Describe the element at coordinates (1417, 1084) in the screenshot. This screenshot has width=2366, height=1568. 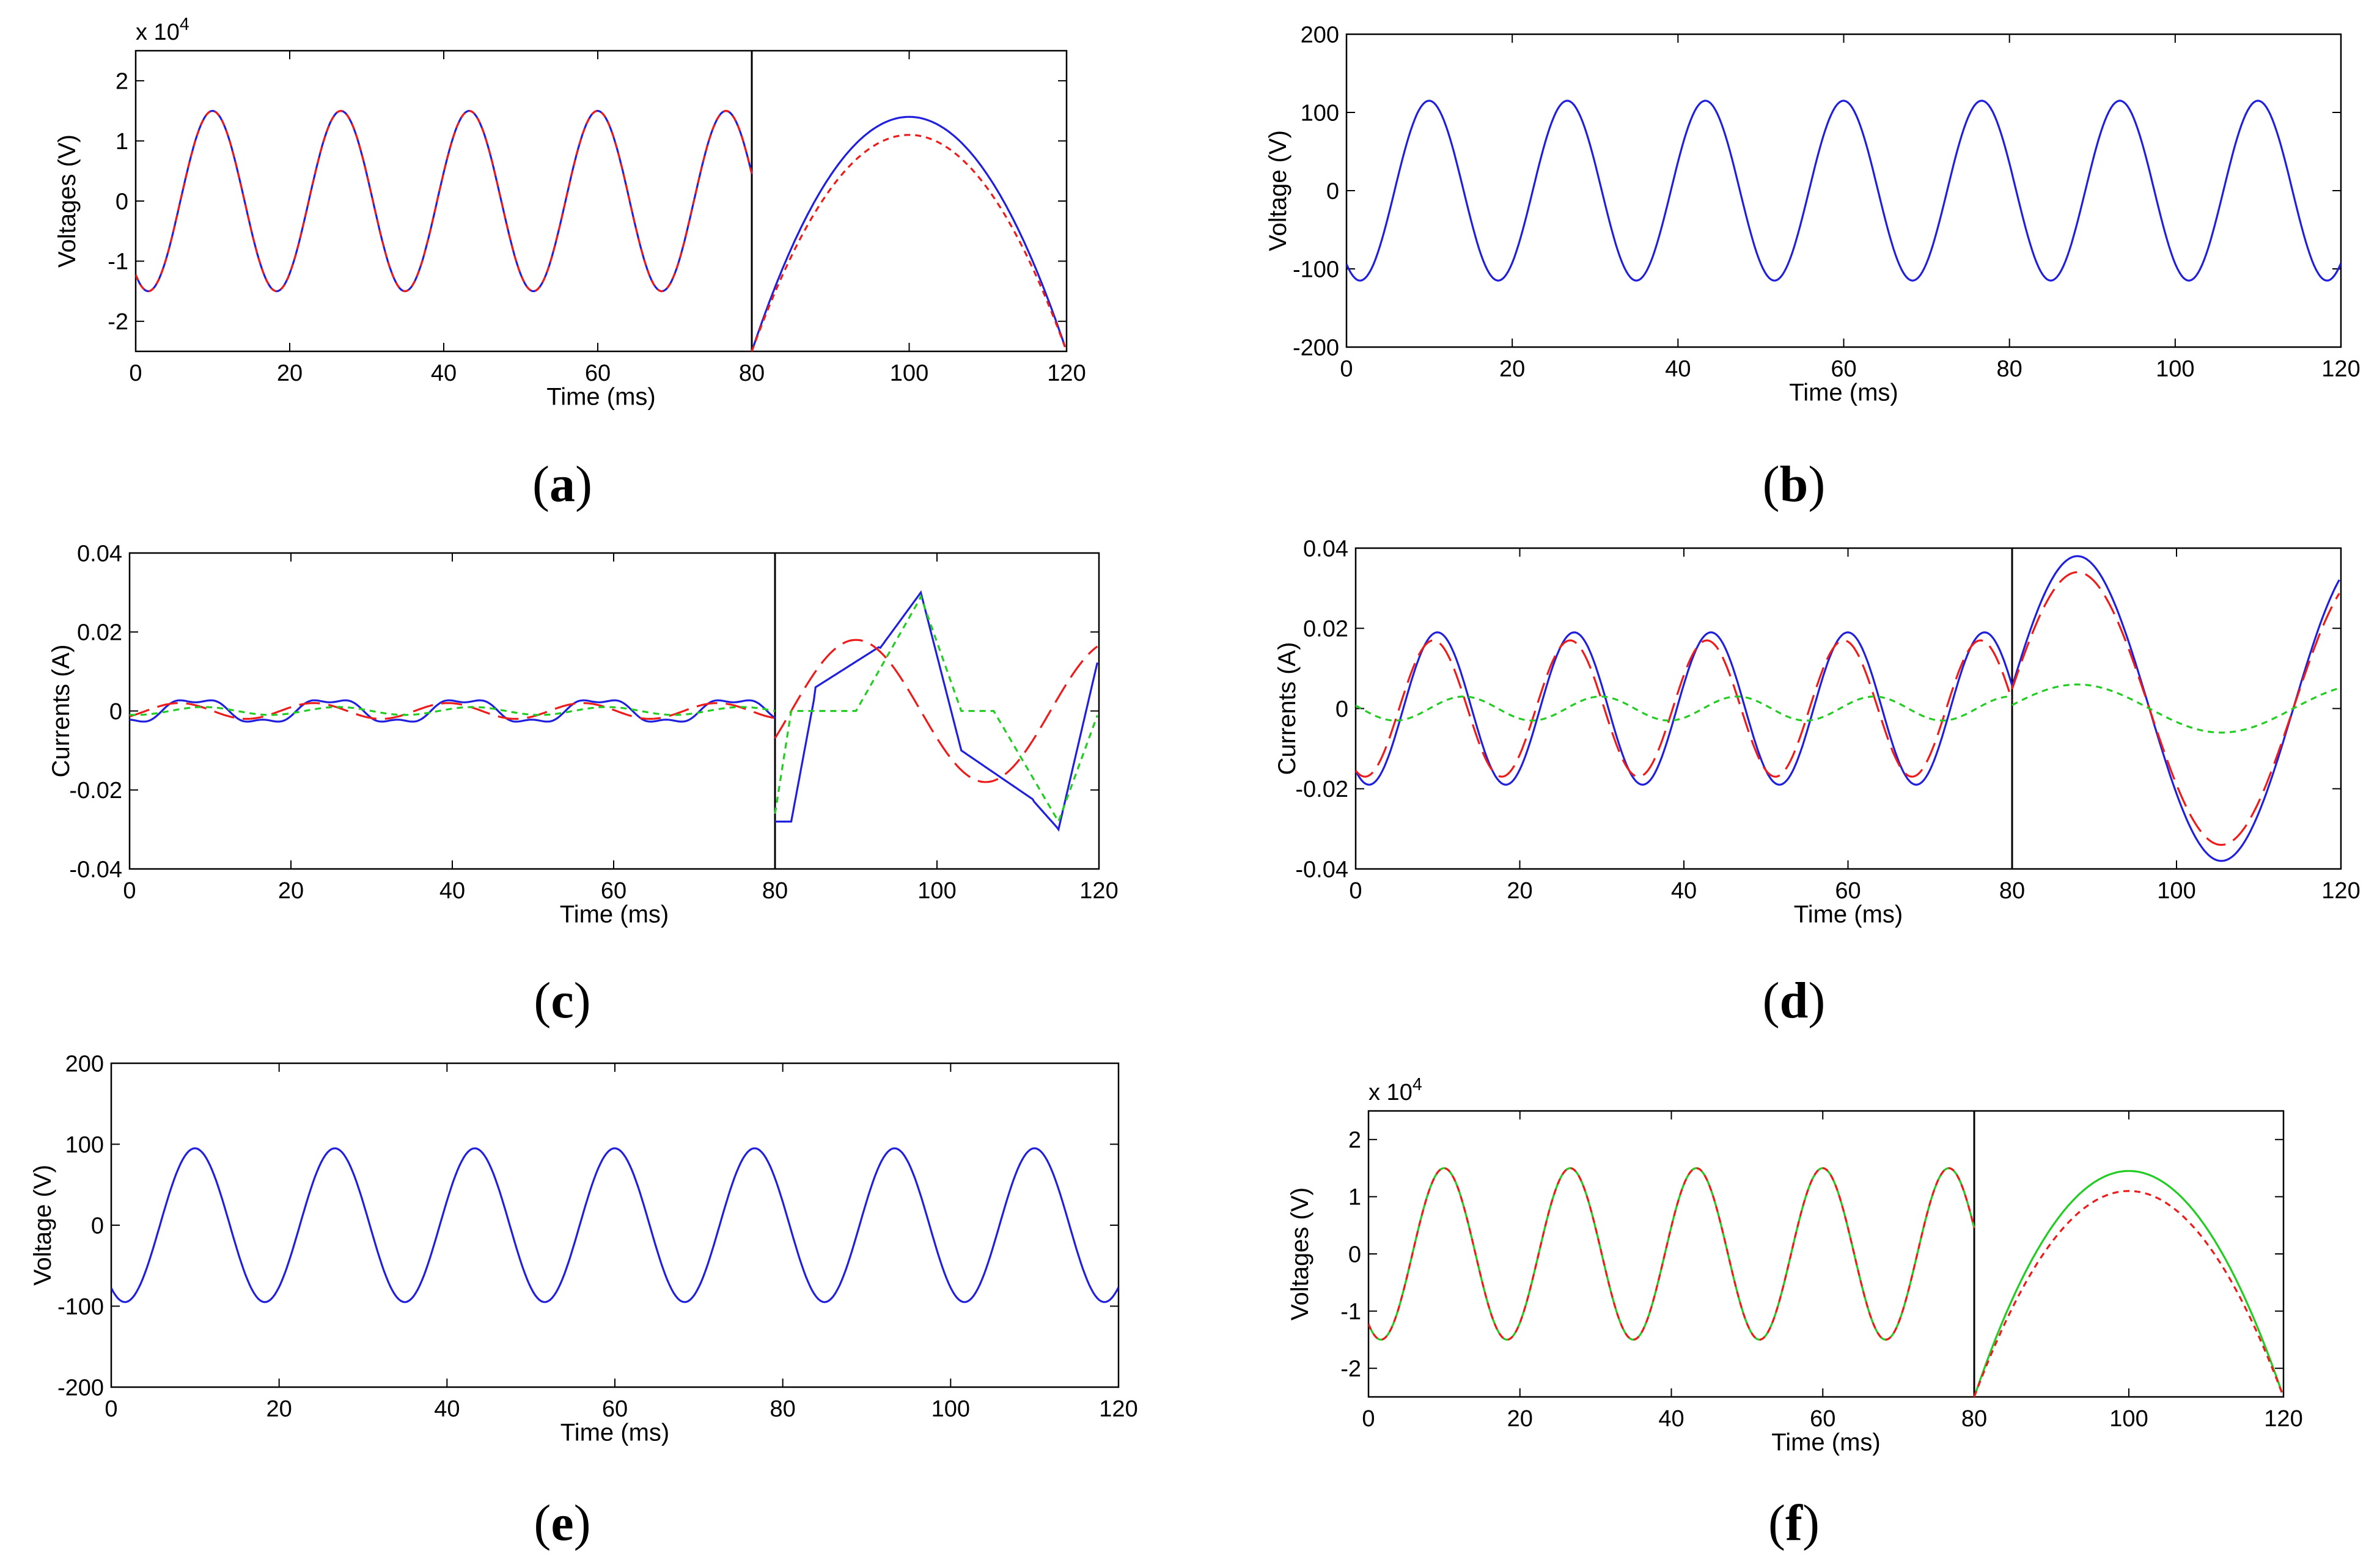
I see `exponent-power: 4` at that location.